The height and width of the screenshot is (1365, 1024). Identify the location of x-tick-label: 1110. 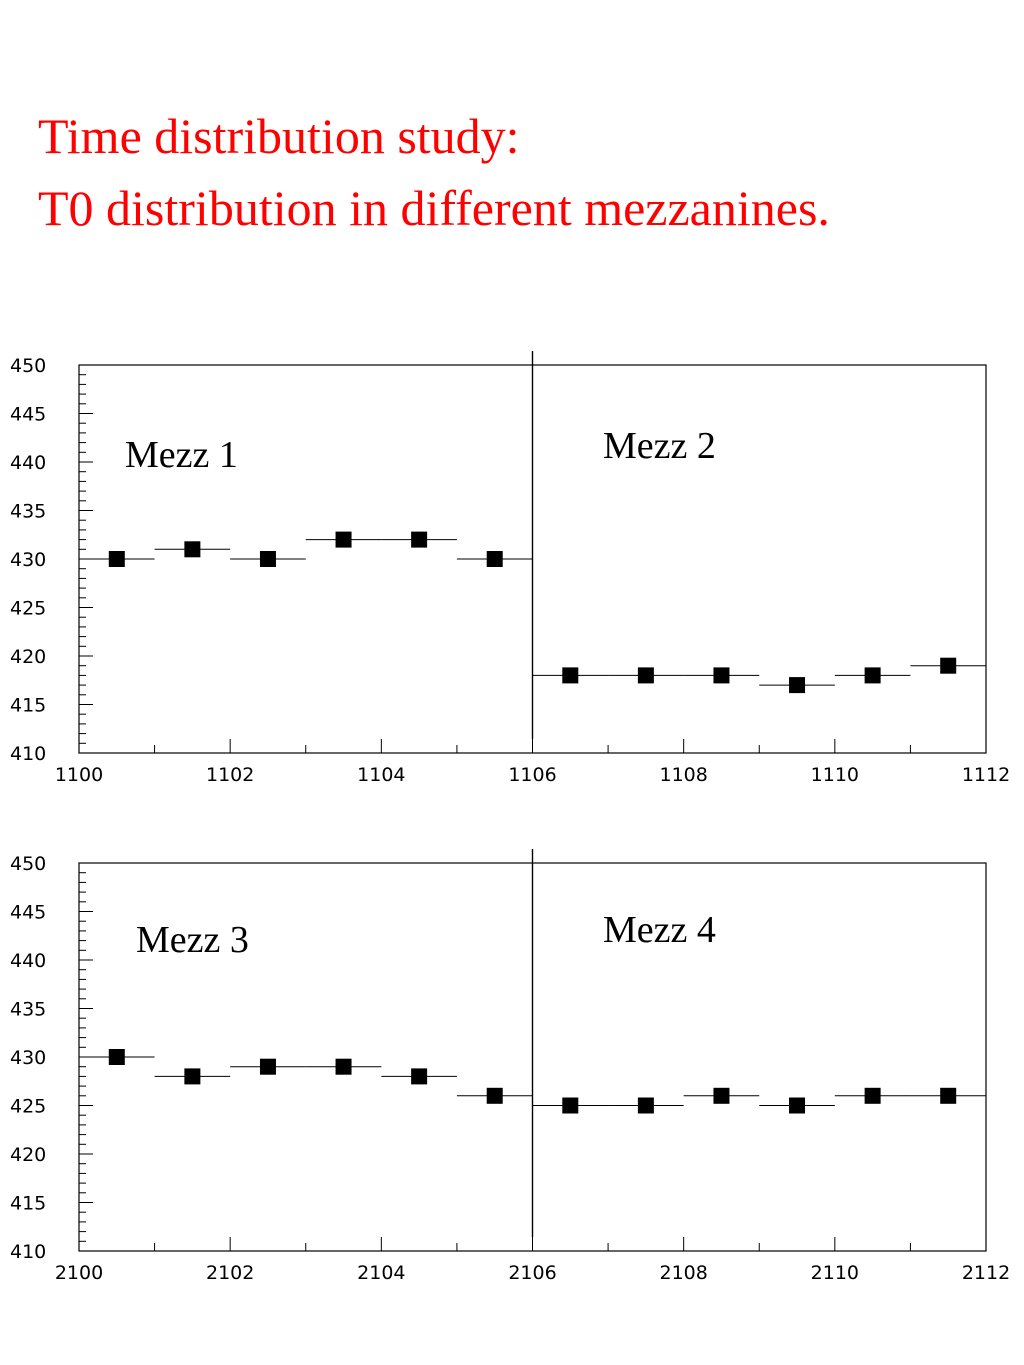
(835, 775).